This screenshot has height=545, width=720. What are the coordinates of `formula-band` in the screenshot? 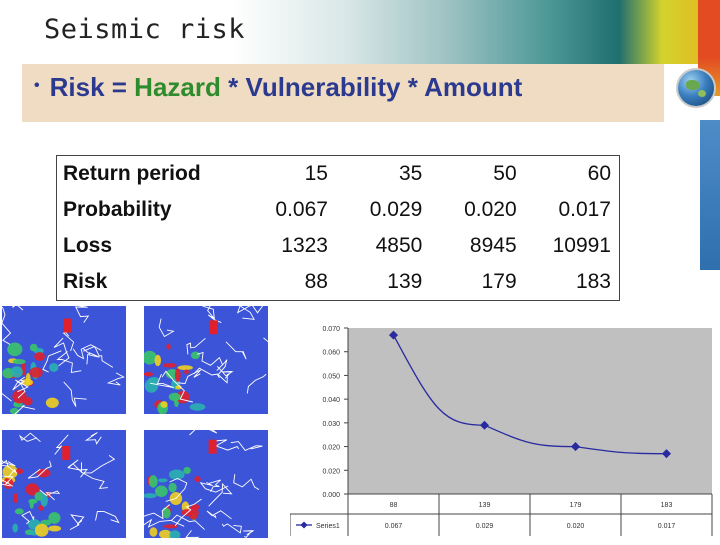 It's located at (343, 93).